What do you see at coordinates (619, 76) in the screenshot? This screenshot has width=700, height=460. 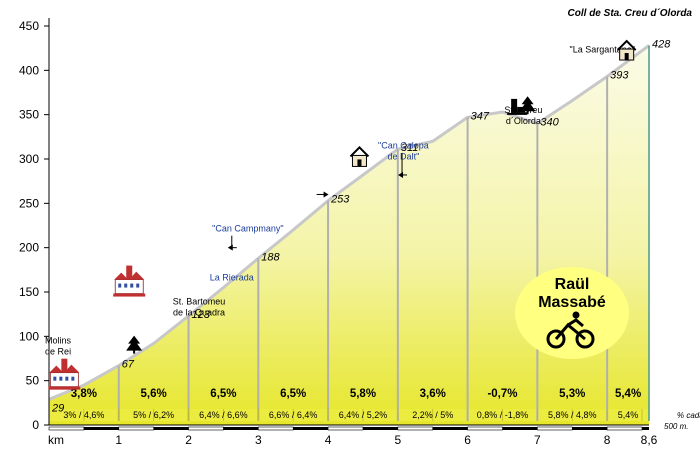 I see `km-elevation-label: 393` at bounding box center [619, 76].